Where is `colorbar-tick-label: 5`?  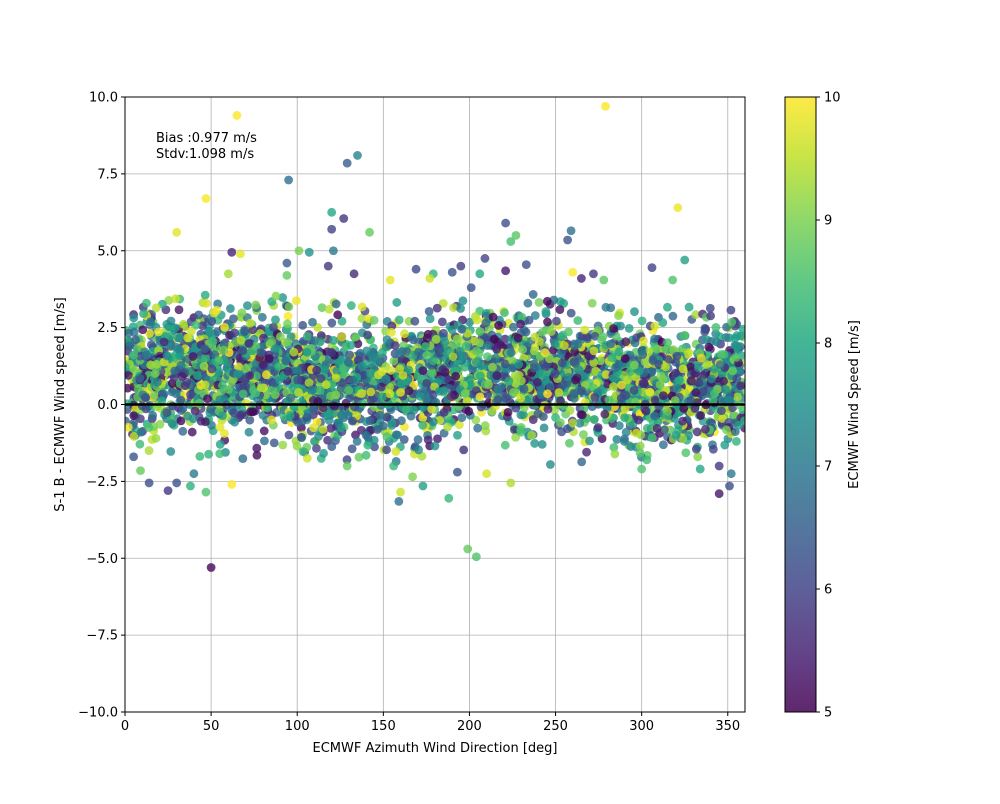 colorbar-tick-label: 5 is located at coordinates (828, 713).